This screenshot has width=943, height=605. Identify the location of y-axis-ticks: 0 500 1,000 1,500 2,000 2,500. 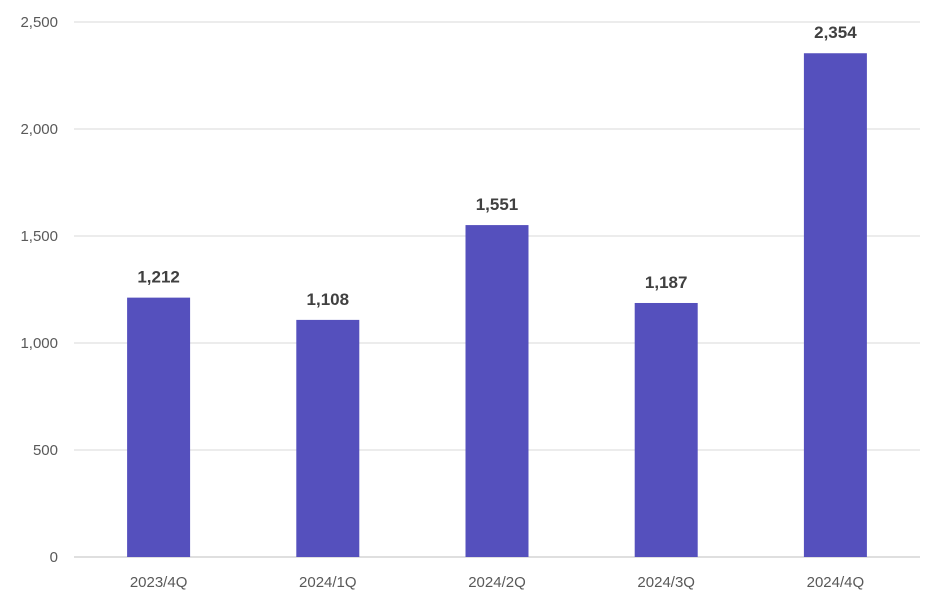
(39, 290).